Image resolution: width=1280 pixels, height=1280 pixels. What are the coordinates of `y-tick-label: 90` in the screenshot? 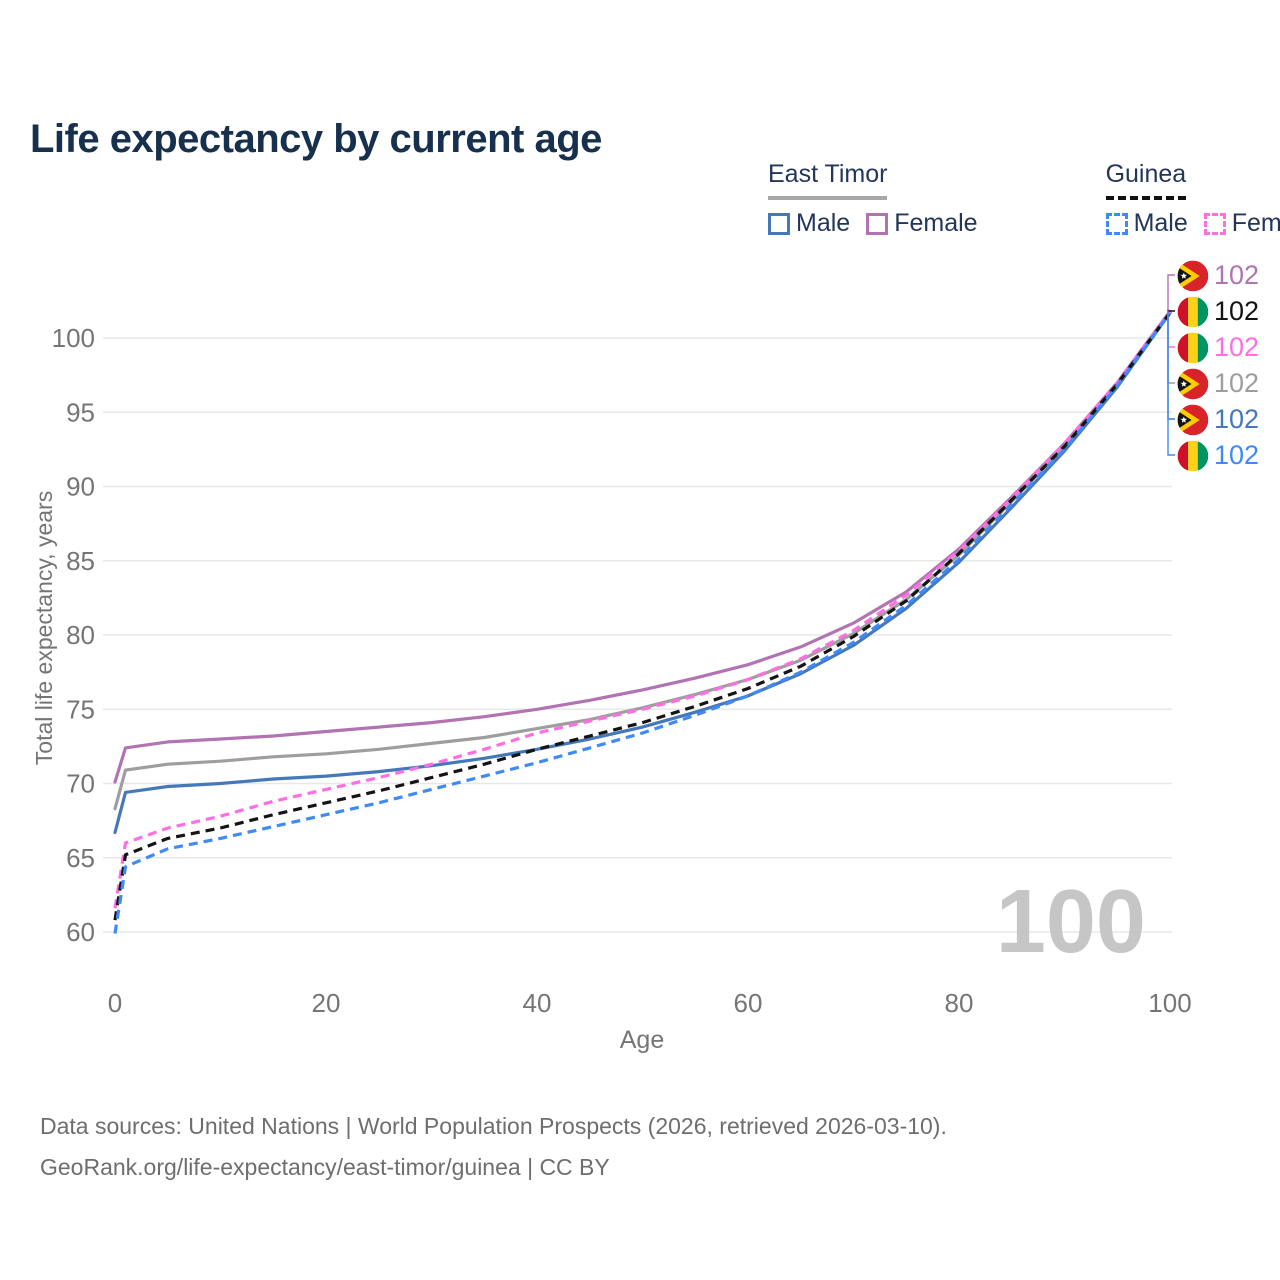 It's located at (80, 487).